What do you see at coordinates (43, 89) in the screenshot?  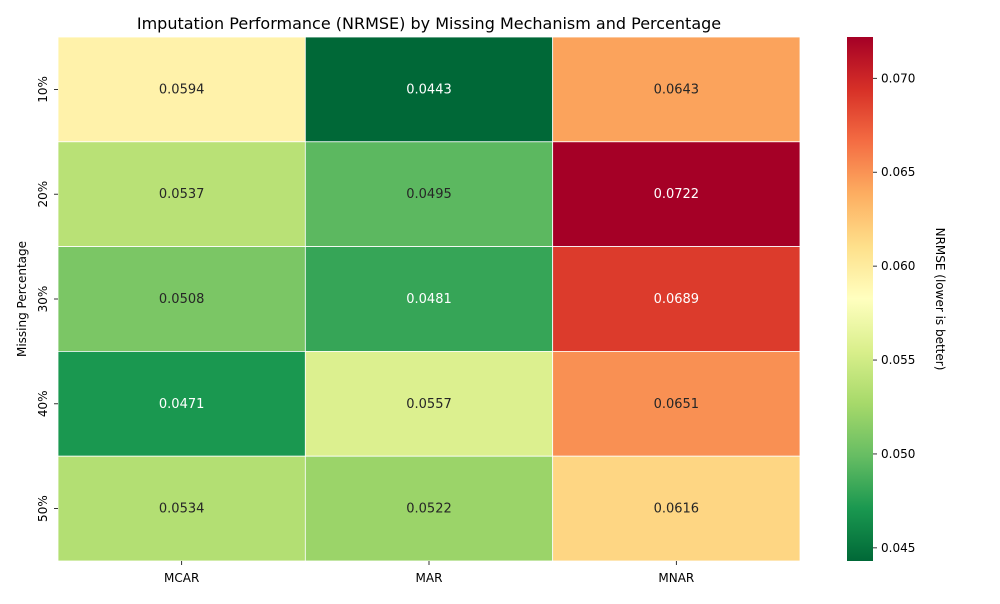 I see `y-tick-label: 10%` at bounding box center [43, 89].